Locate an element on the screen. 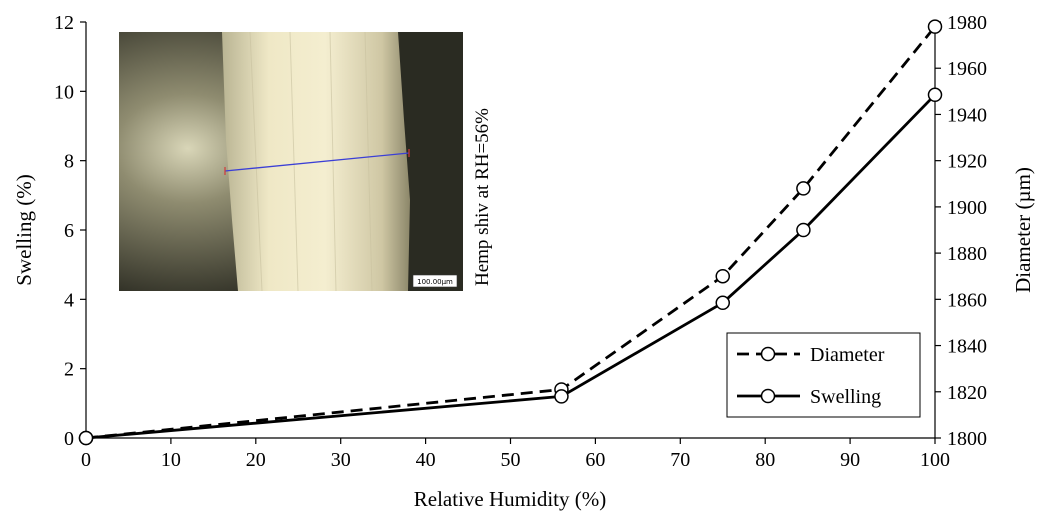 The width and height of the screenshot is (1040, 518). left-y-ticks: 0 2 4 6 8 10 12 is located at coordinates (70, 231).